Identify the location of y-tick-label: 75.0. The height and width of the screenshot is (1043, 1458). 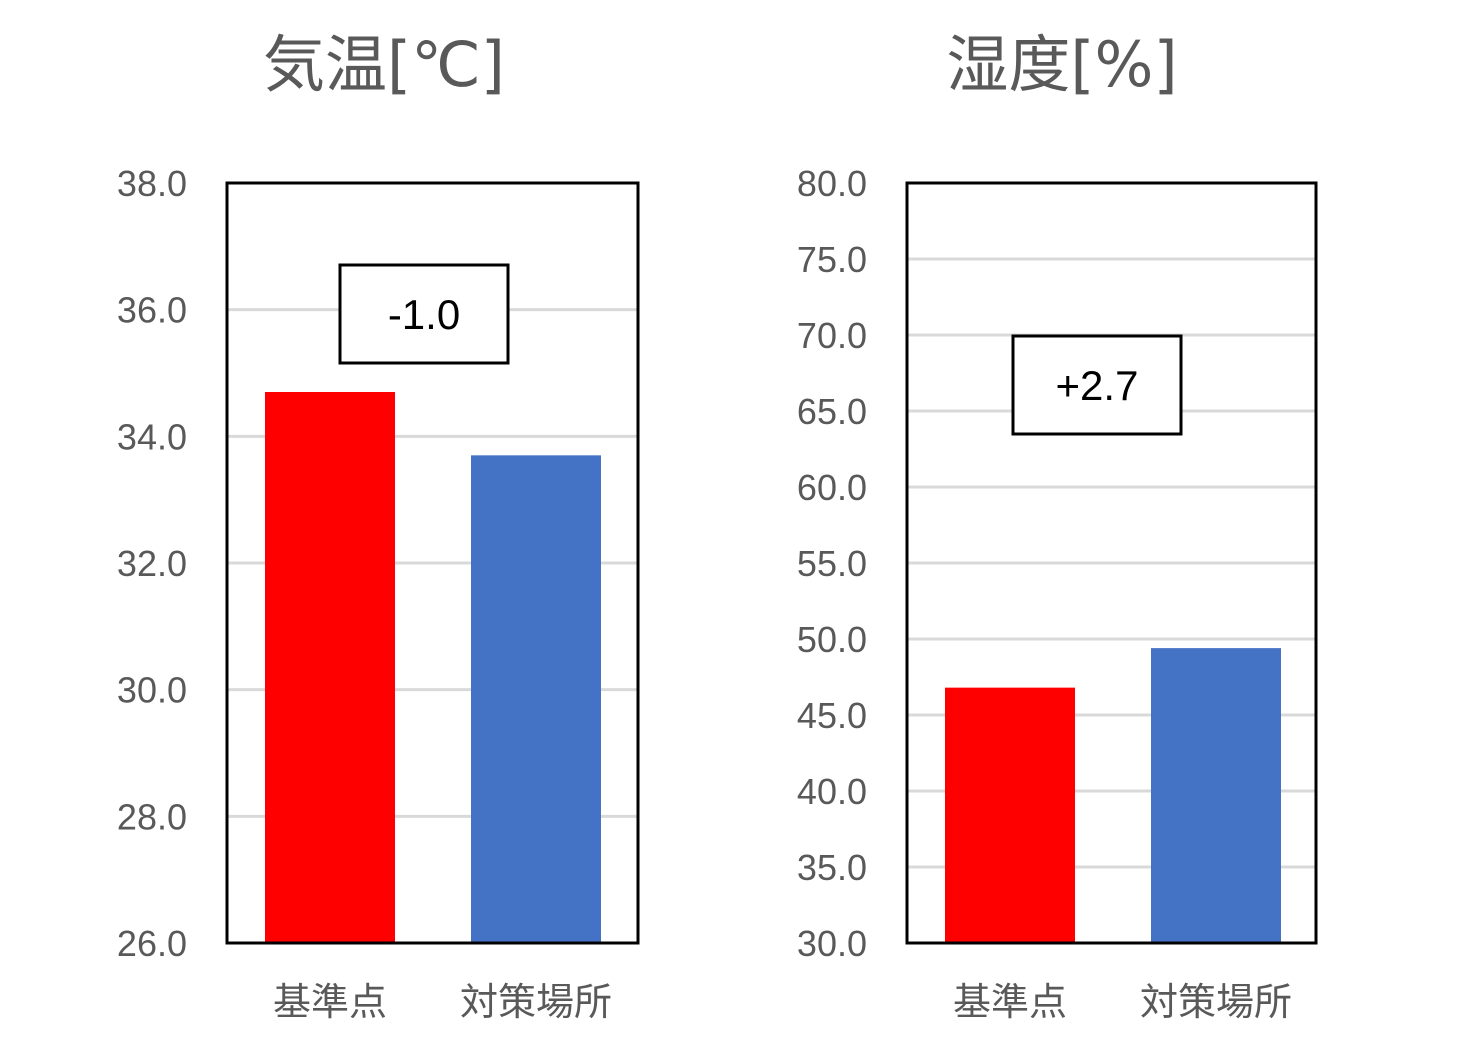
(832, 259).